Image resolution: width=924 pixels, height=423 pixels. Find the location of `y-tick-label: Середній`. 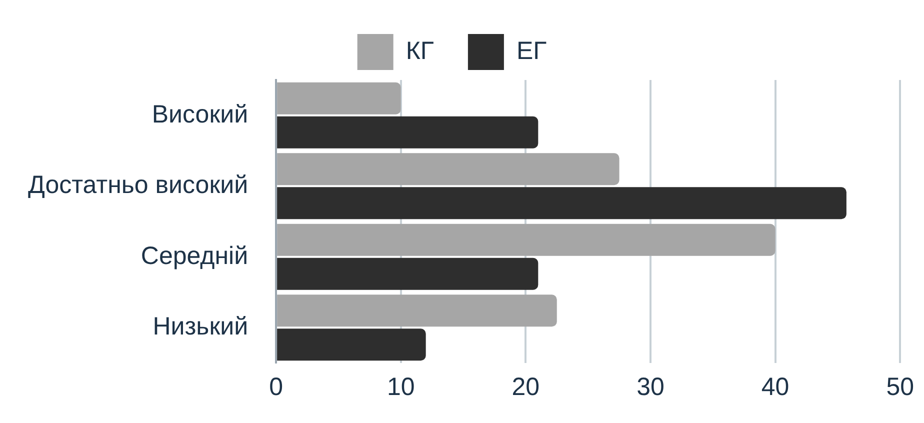

y-tick-label: Середній is located at coordinates (194, 256).